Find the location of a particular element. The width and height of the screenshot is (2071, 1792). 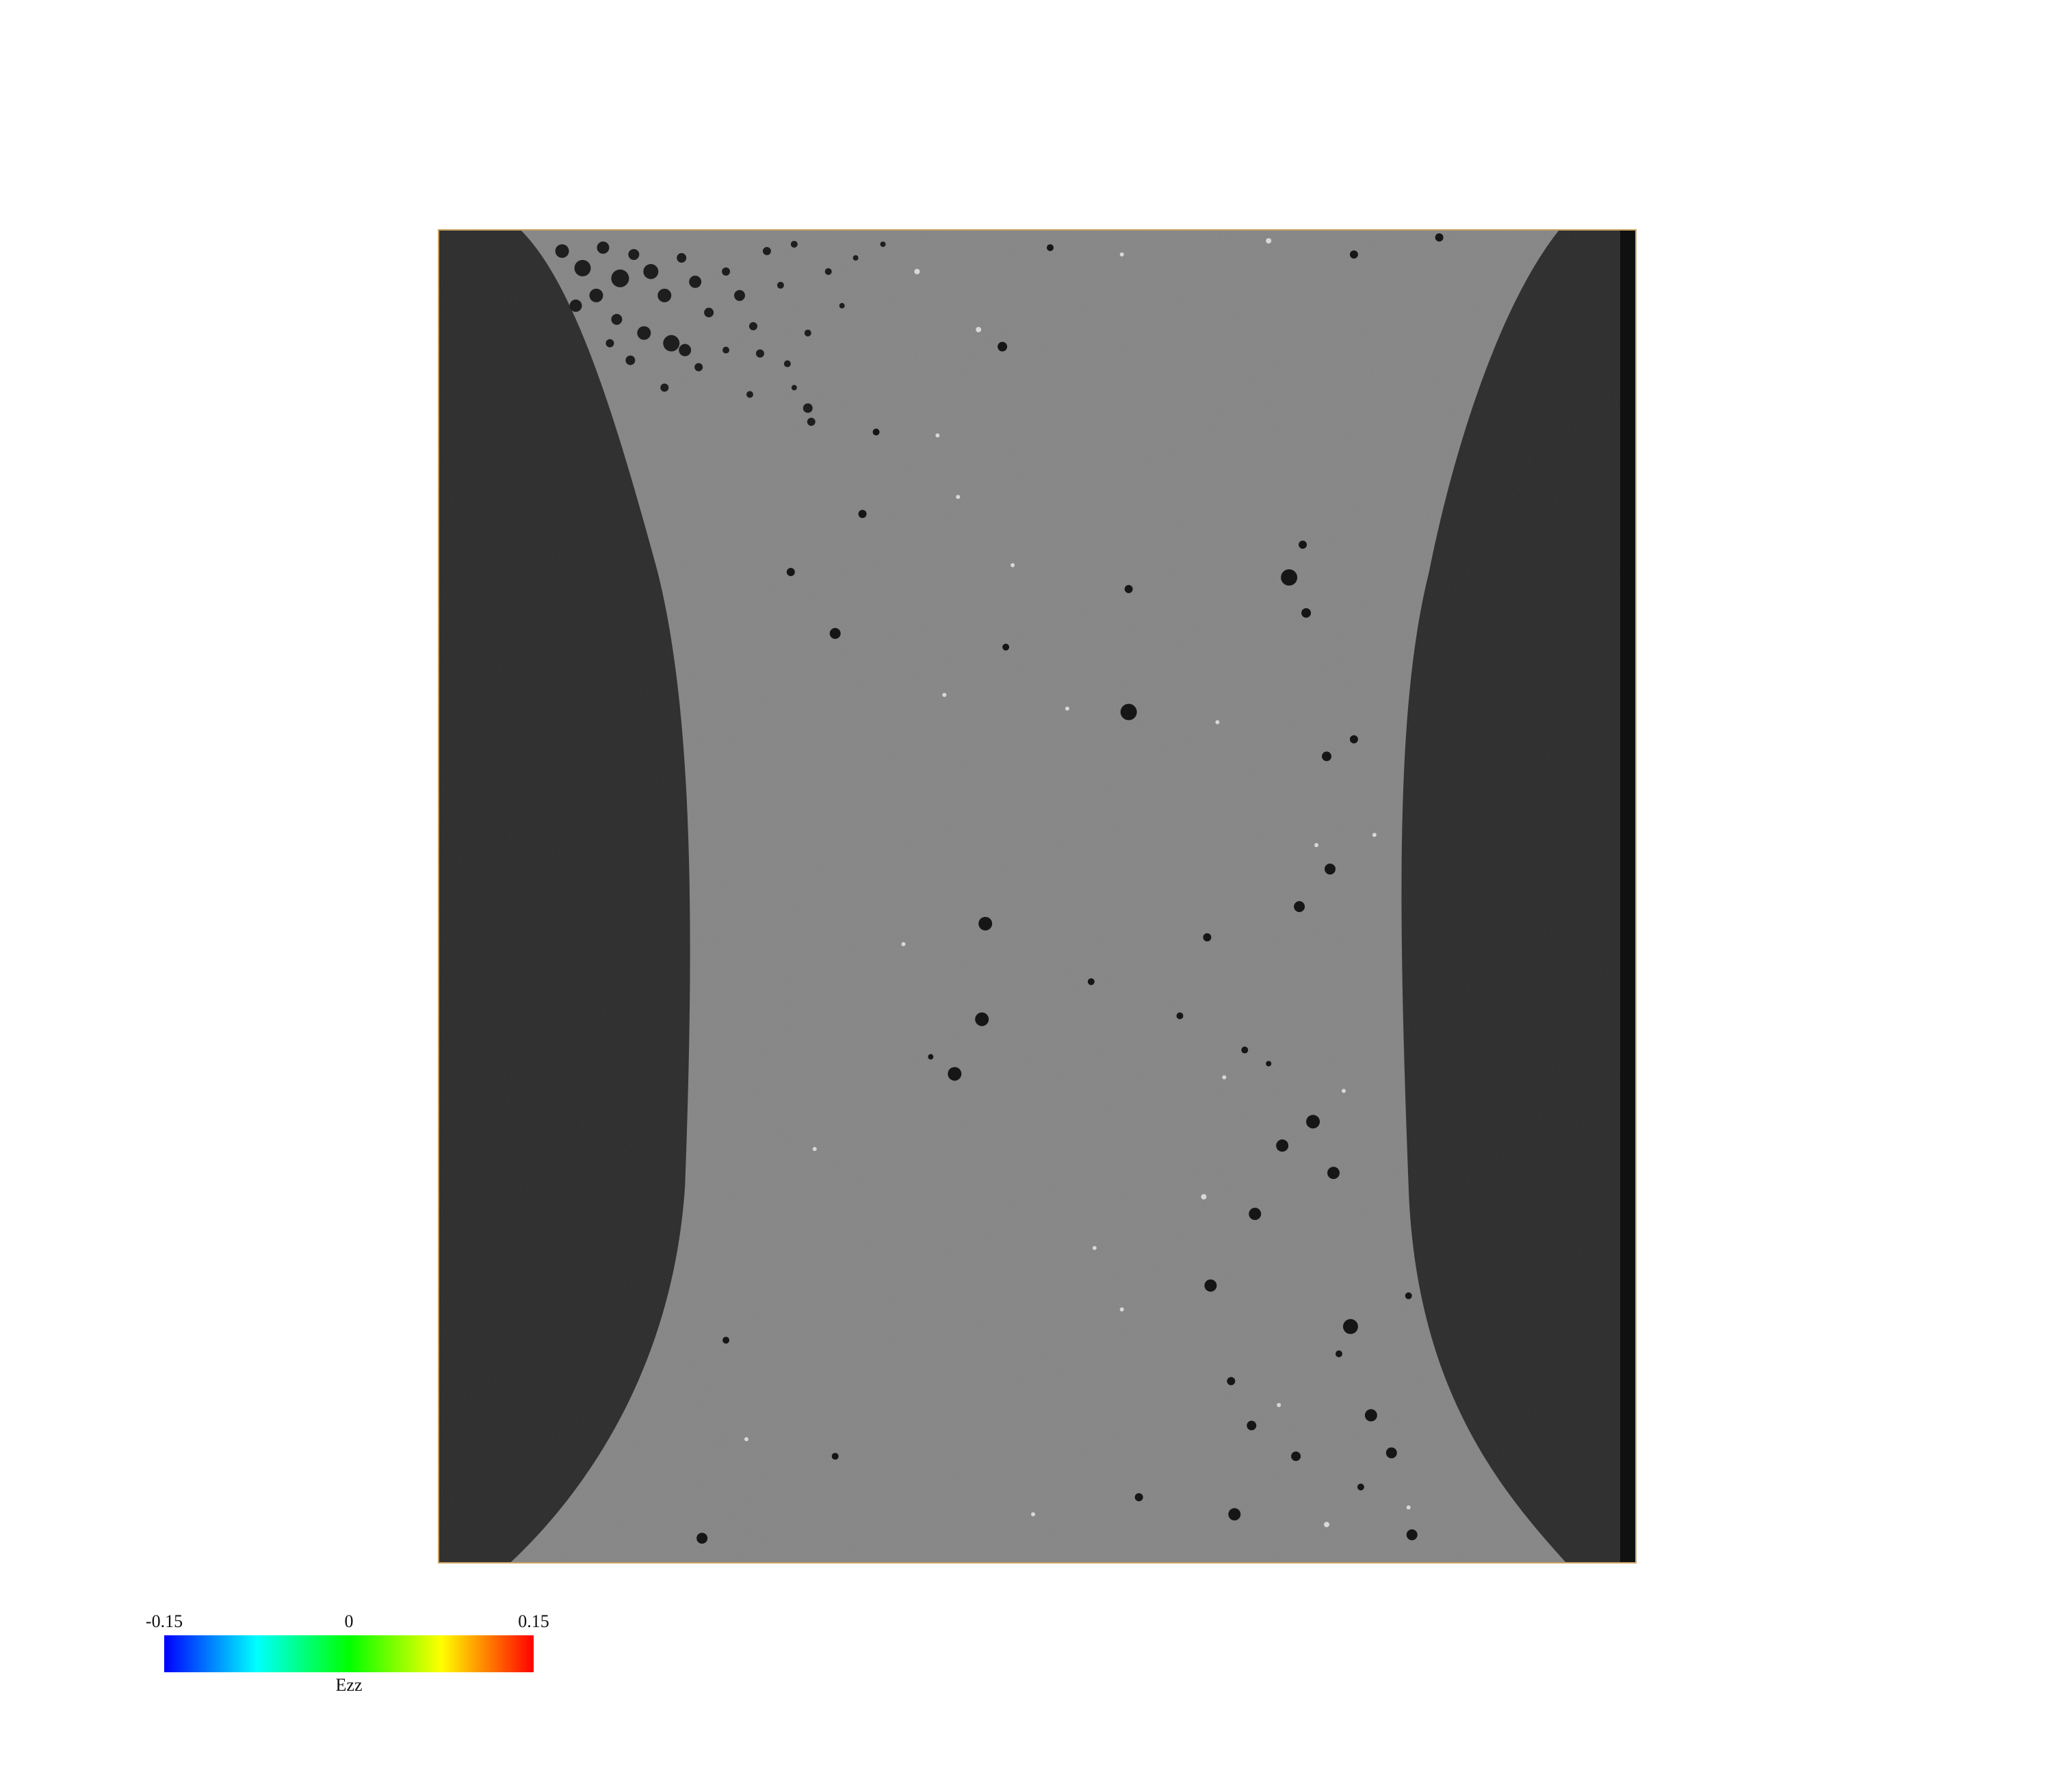

colorbar-mid-label: 0 is located at coordinates (349, 1621).